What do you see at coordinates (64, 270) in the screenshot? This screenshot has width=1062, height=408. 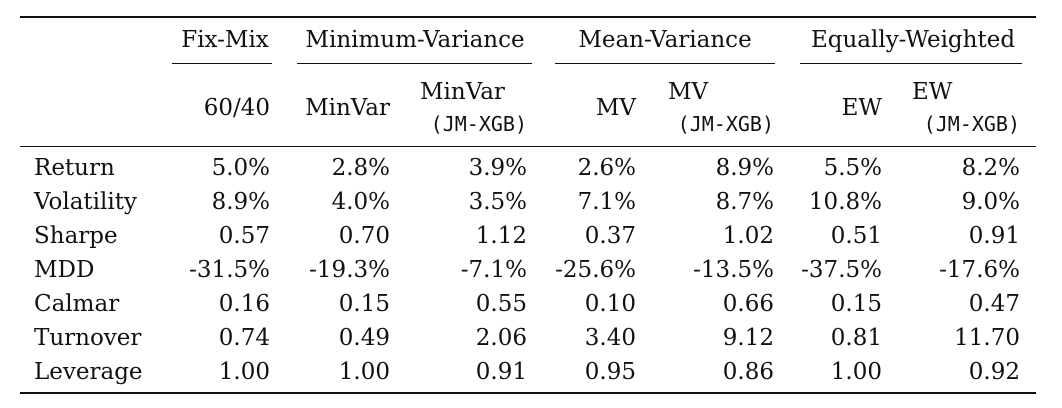 I see `row-label: MDD` at bounding box center [64, 270].